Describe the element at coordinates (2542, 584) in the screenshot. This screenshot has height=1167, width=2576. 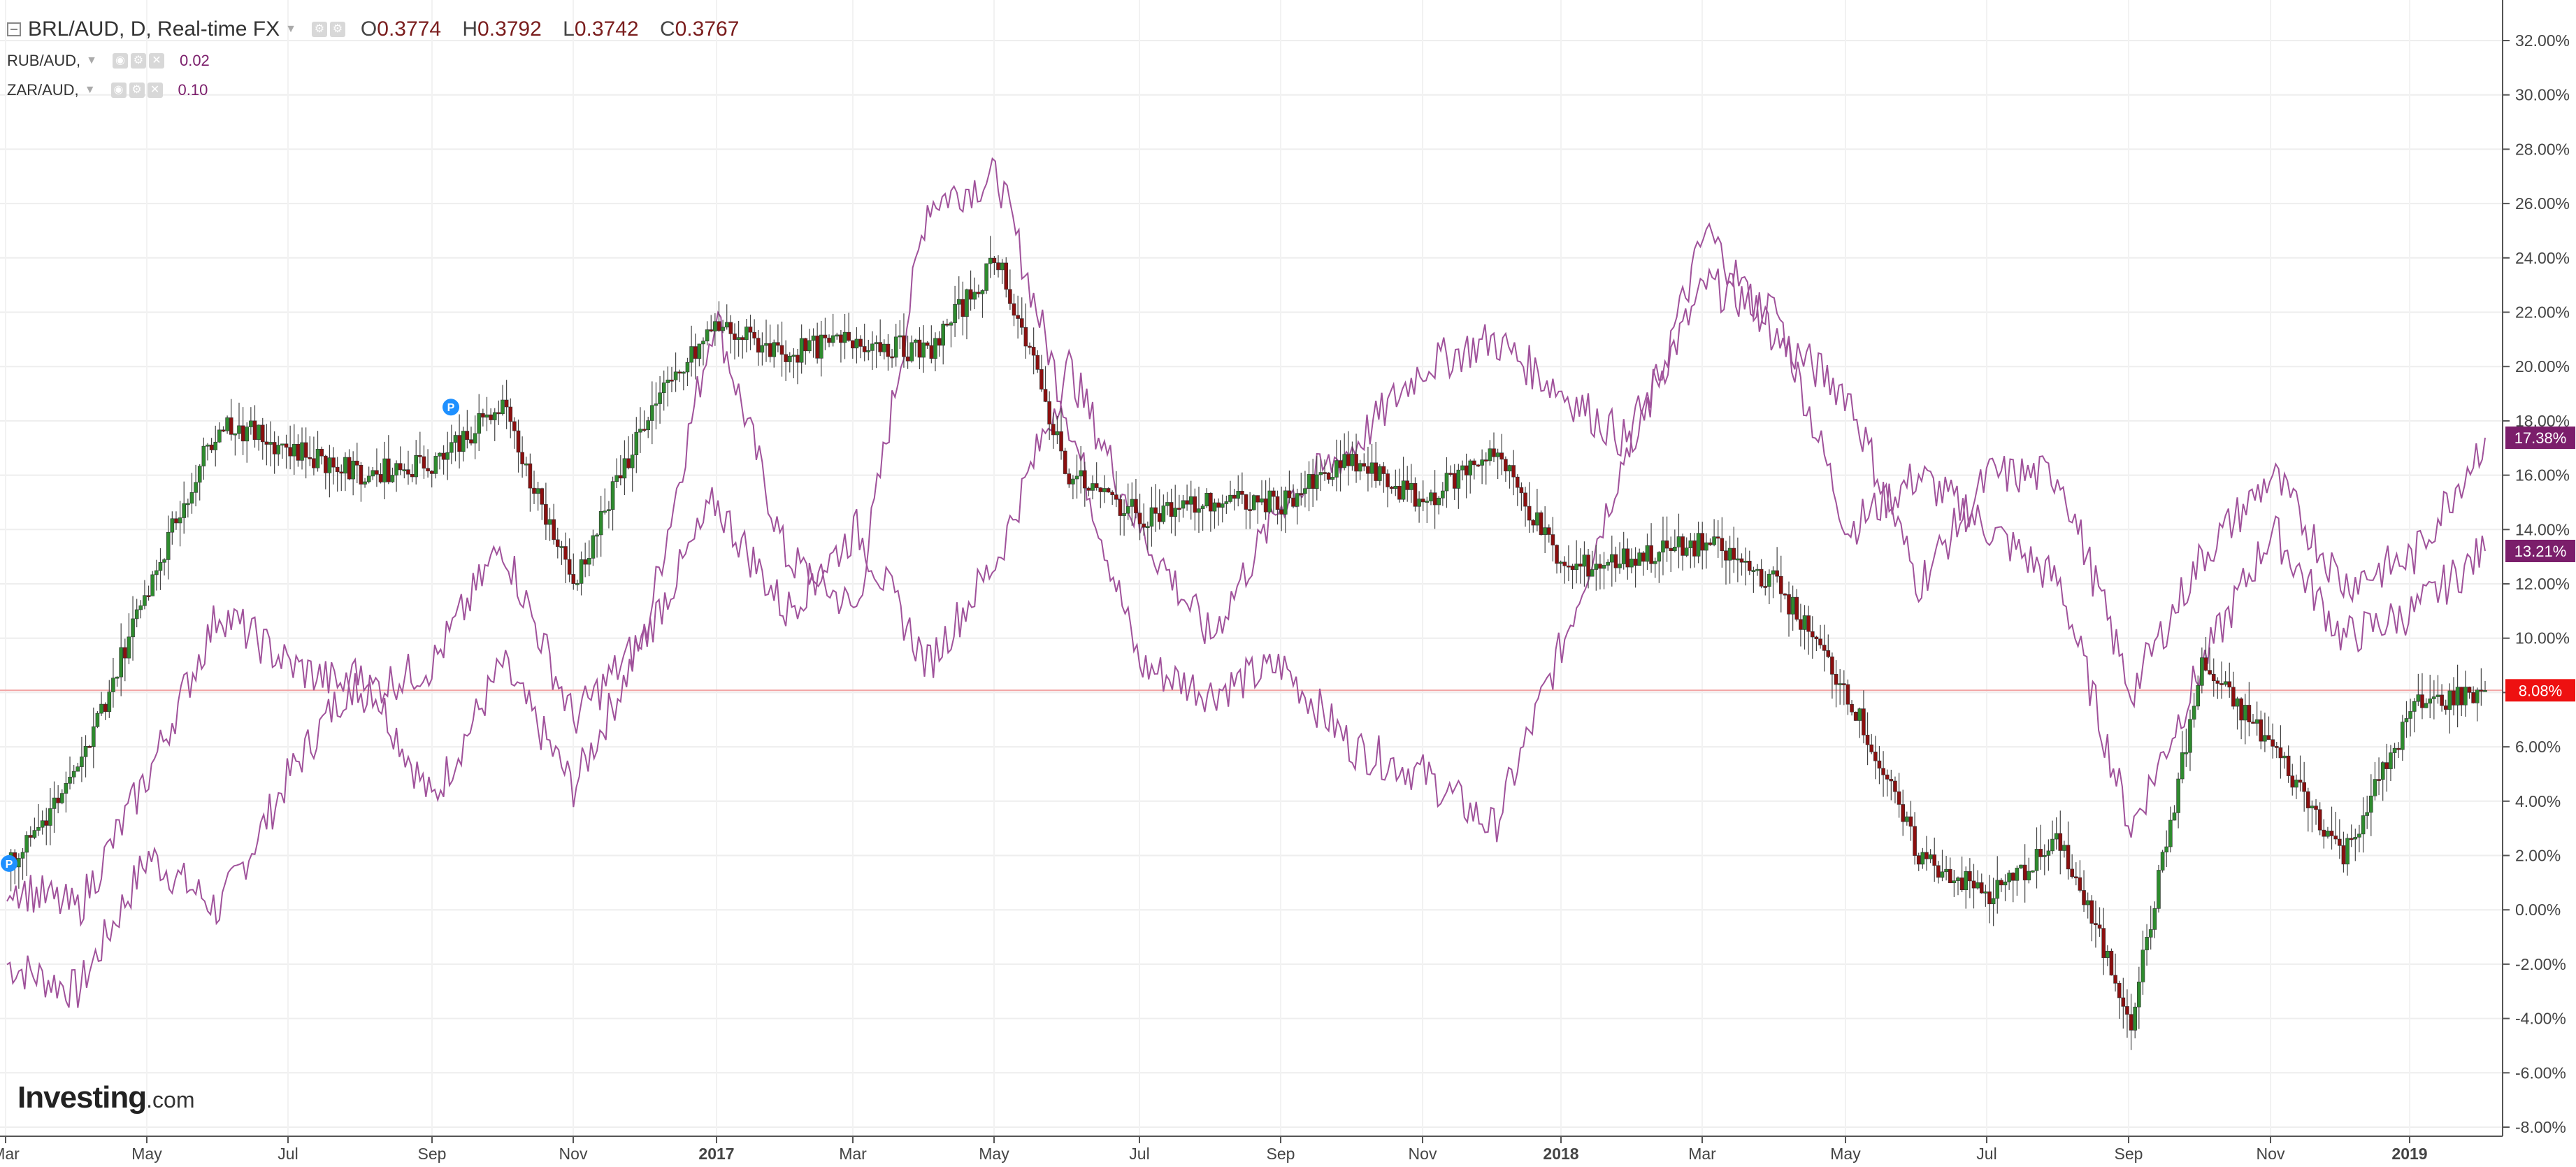
I see `y-tick-label: 12.00%` at that location.